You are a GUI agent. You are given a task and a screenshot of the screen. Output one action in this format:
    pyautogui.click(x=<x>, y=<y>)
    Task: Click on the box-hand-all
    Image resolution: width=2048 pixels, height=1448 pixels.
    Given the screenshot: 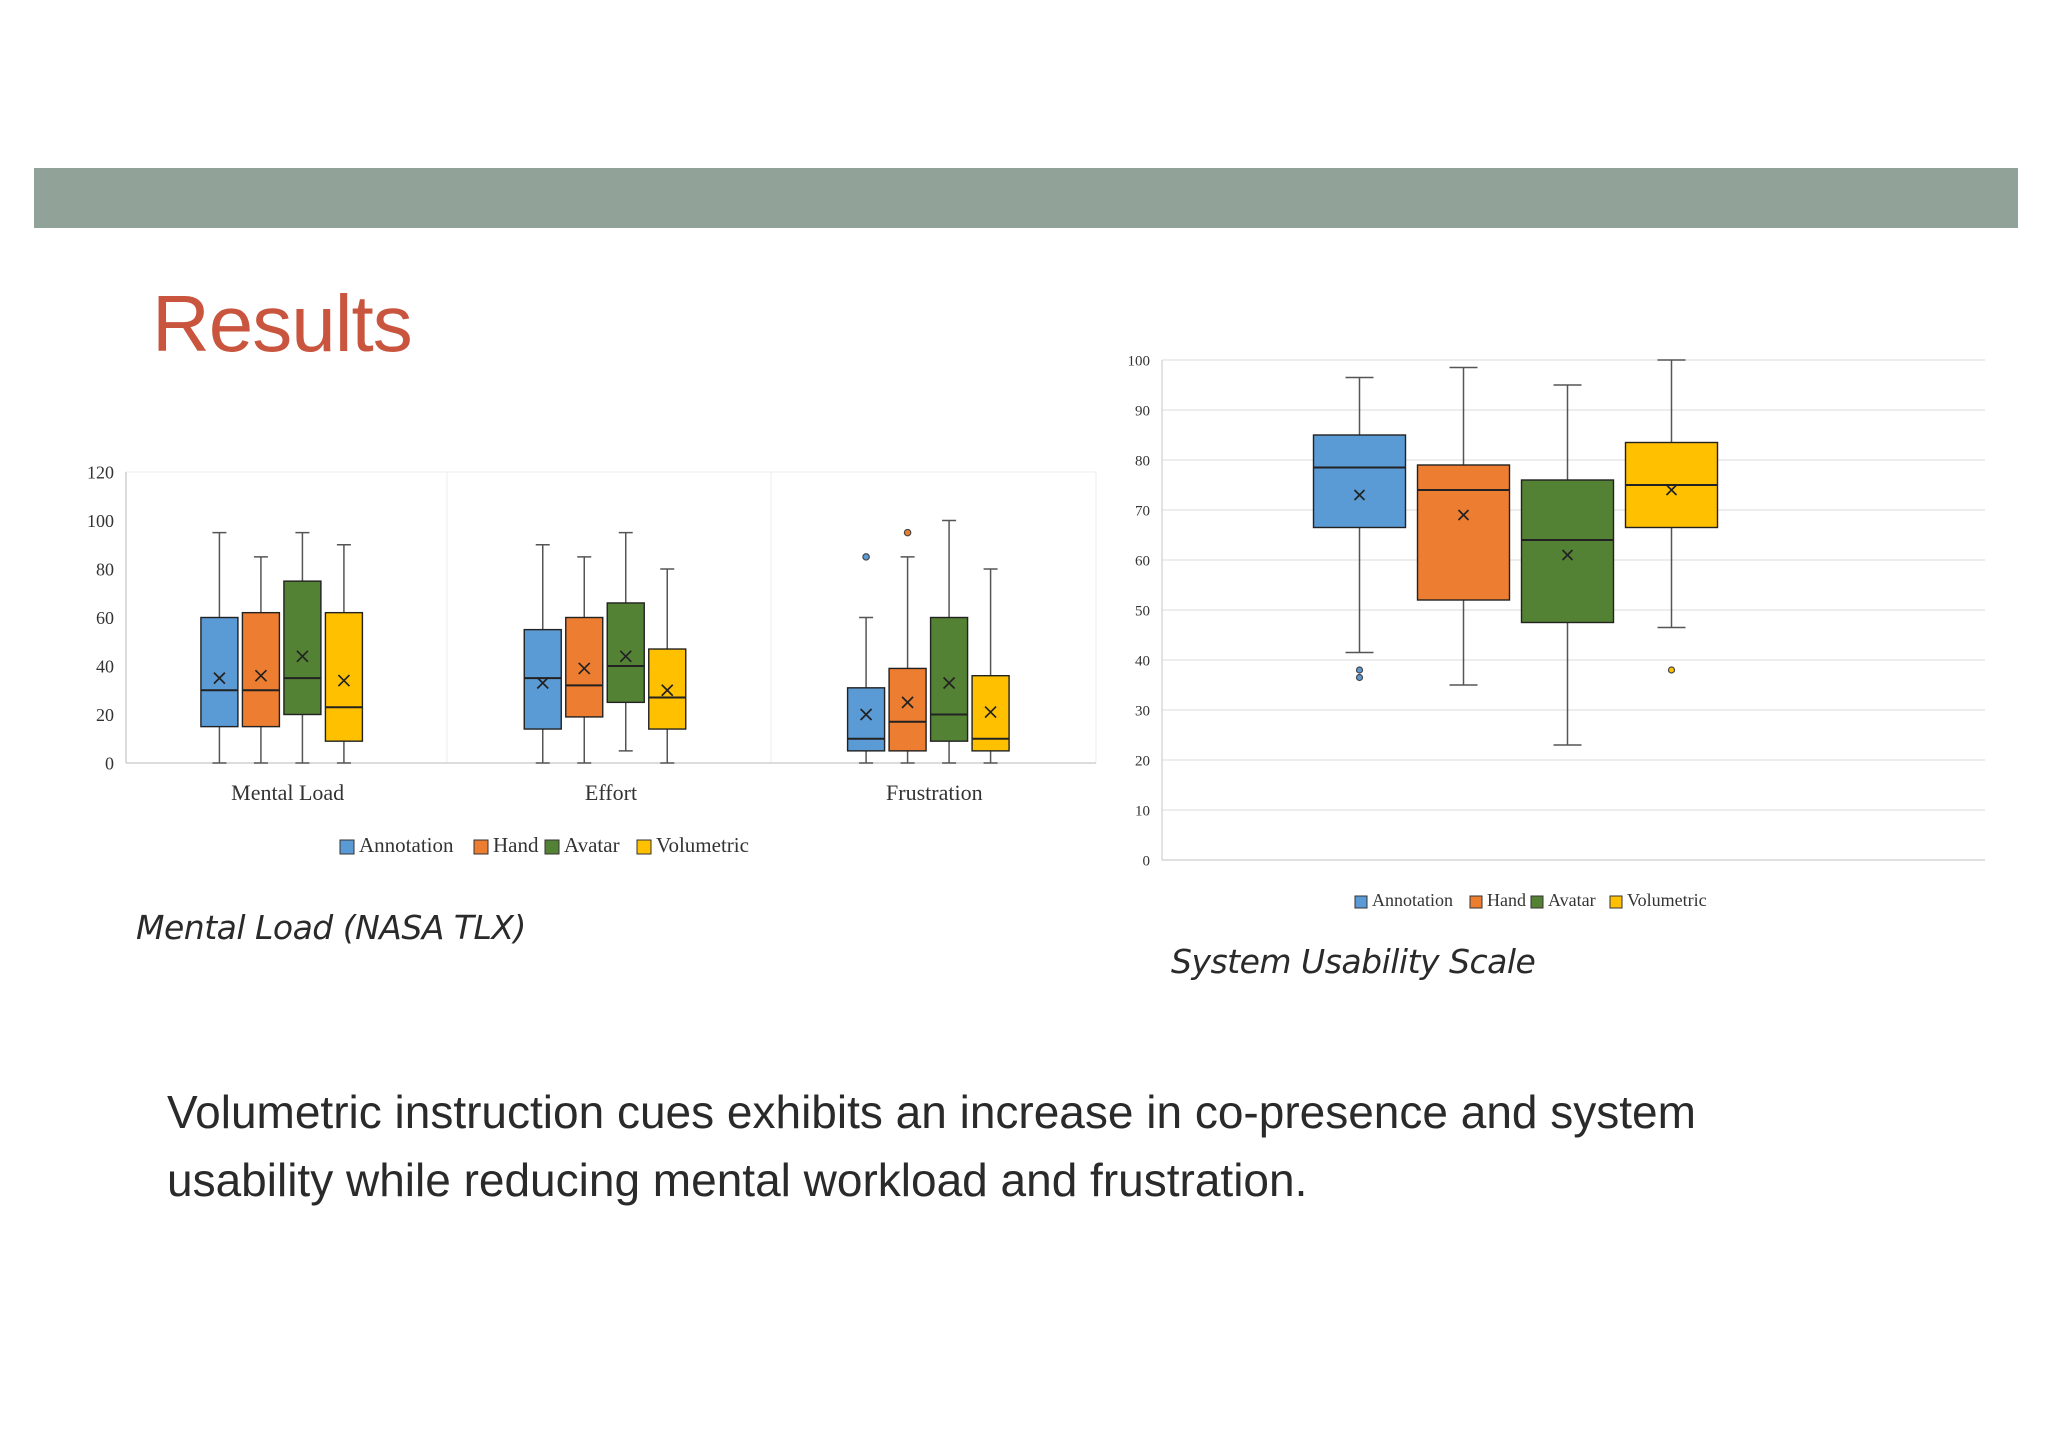 What is the action you would take?
    pyautogui.click(x=1463, y=526)
    